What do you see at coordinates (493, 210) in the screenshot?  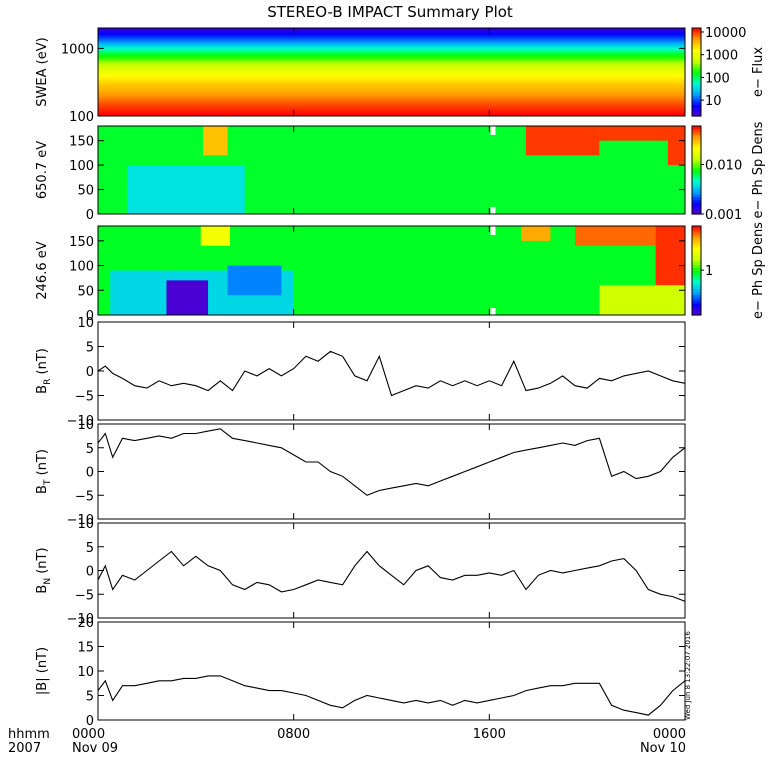 I see `data-gap-bottom` at bounding box center [493, 210].